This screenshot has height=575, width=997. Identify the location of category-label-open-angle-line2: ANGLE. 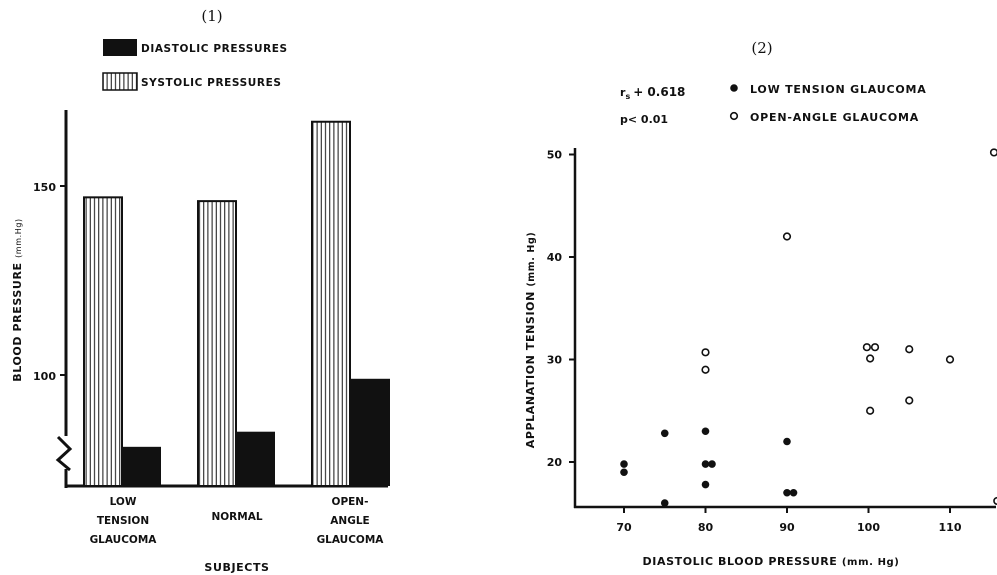
(349, 521).